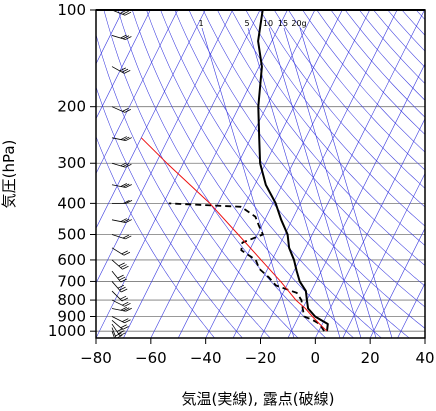 This screenshot has width=436, height=411. I want to click on y-tick-label: 500, so click(71, 235).